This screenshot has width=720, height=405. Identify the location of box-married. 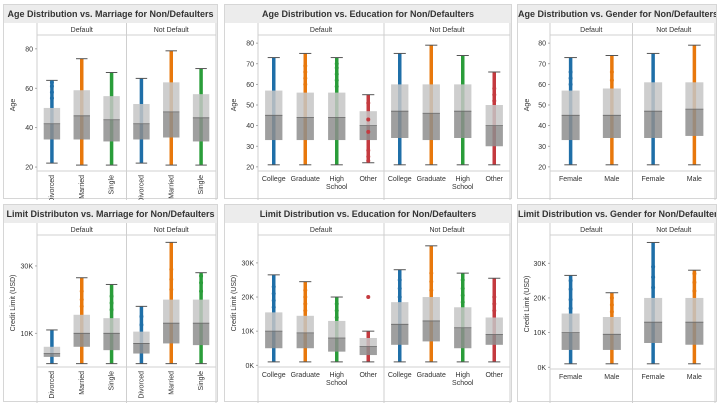
(171, 108).